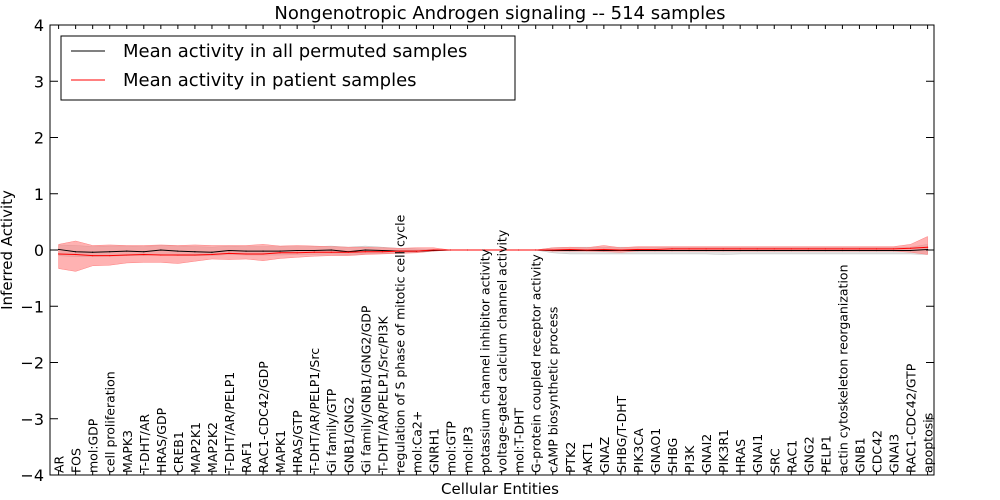 This screenshot has width=1000, height=500. Describe the element at coordinates (468, 449) in the screenshot. I see `x-tick-label: mol:IP3` at that location.